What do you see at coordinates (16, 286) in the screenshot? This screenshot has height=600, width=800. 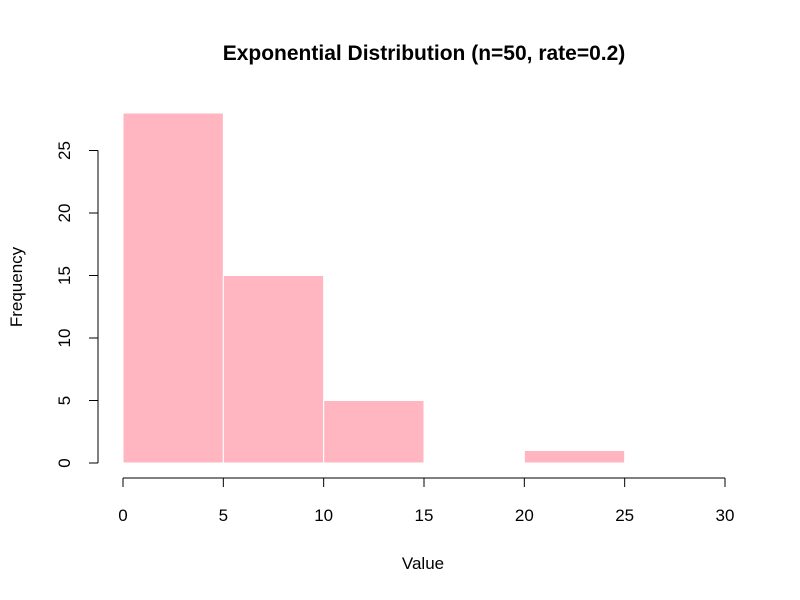 I see `y-axis-label: Frequency` at bounding box center [16, 286].